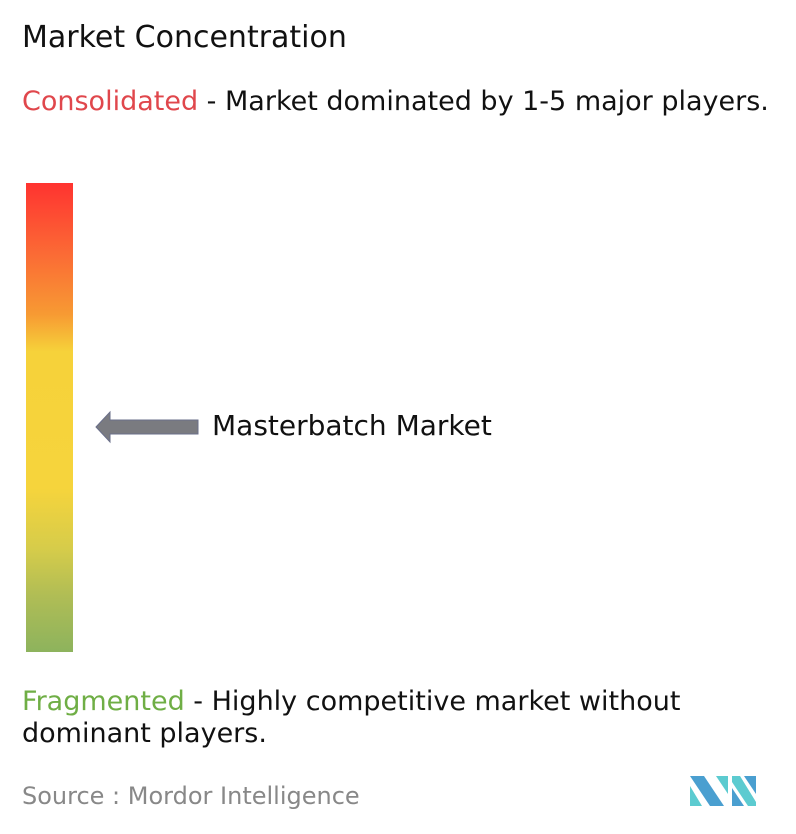 This screenshot has width=796, height=834. I want to click on market-marker-label: Masterbatch Market, so click(352, 425).